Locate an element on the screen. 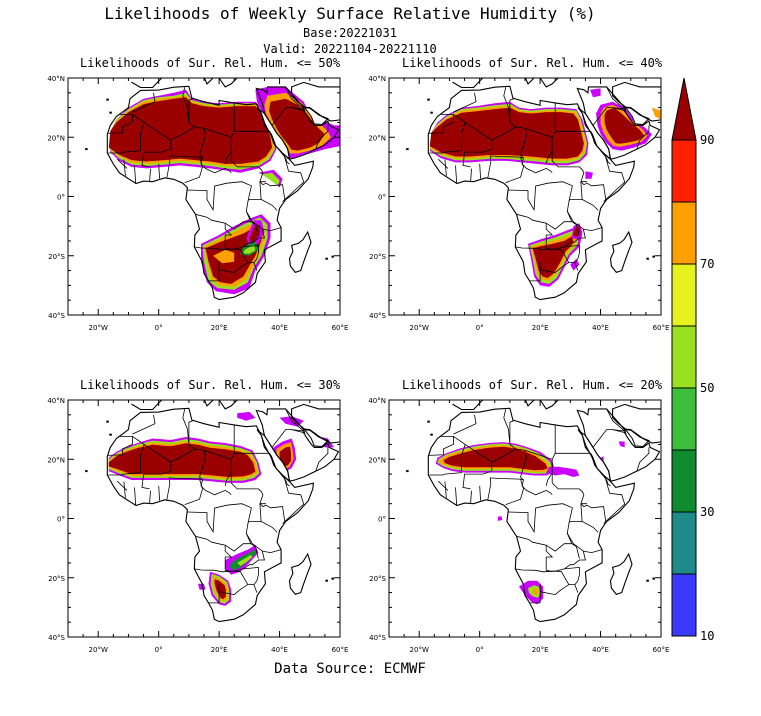 This screenshot has width=761, height=716. map-panel-30: 40°N 20°N 0° 20°S 40°S 20°W 0° 20°E 40°E 60°E is located at coordinates (198, 525).